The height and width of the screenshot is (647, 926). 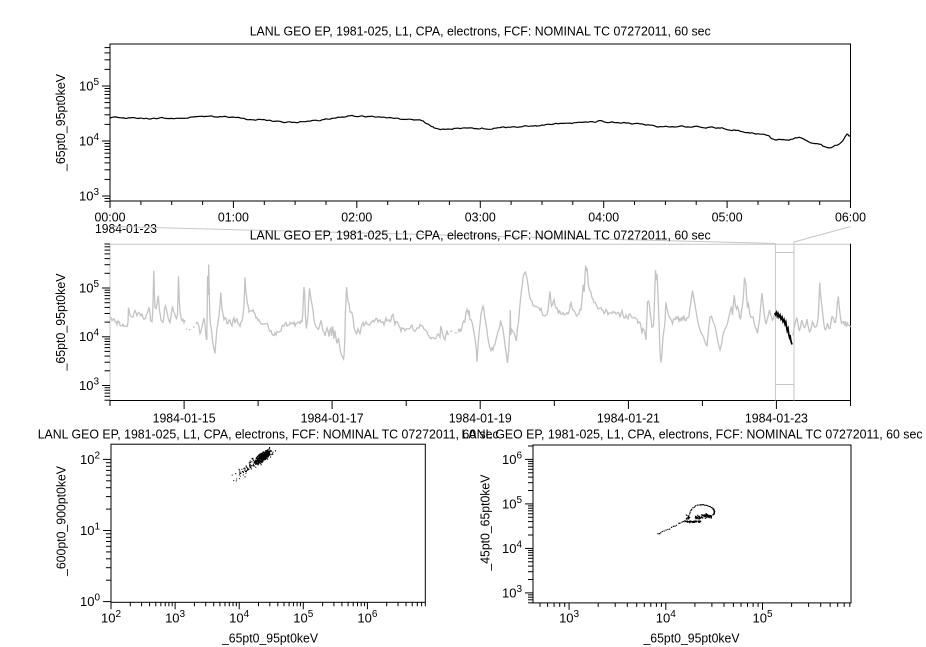 I want to click on svg-text: 1984-01-17, so click(x=332, y=418).